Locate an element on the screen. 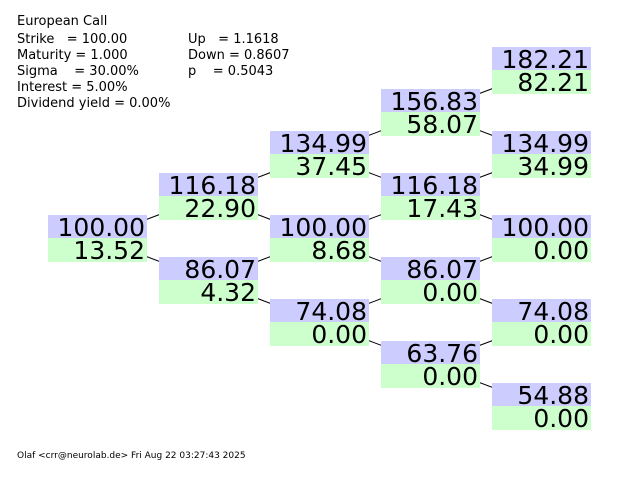 This screenshot has width=640, height=480. value: 17.43 is located at coordinates (442, 208).